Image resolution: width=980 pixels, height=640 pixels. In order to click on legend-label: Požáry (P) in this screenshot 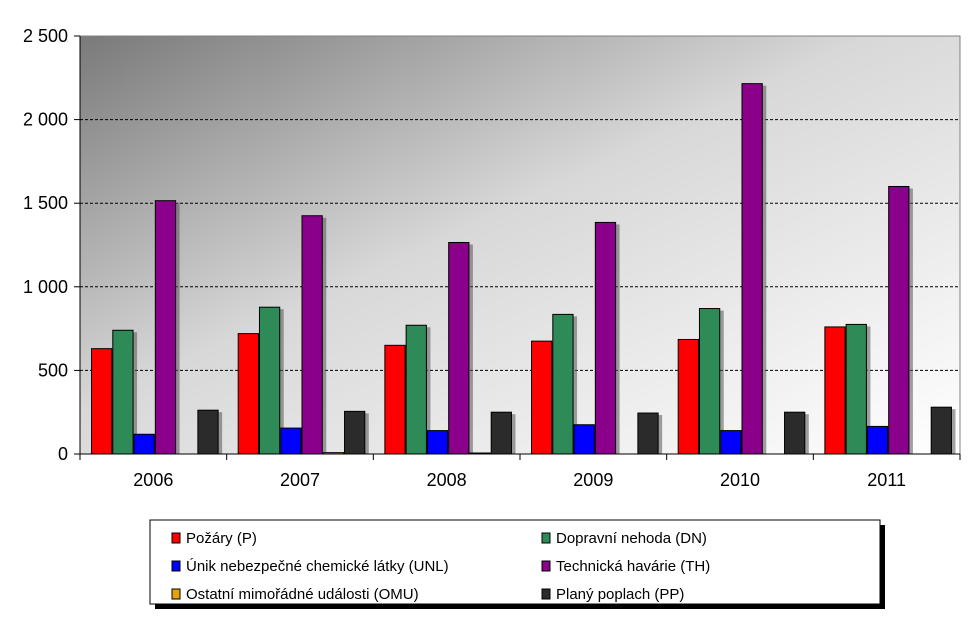, I will do `click(221, 538)`.